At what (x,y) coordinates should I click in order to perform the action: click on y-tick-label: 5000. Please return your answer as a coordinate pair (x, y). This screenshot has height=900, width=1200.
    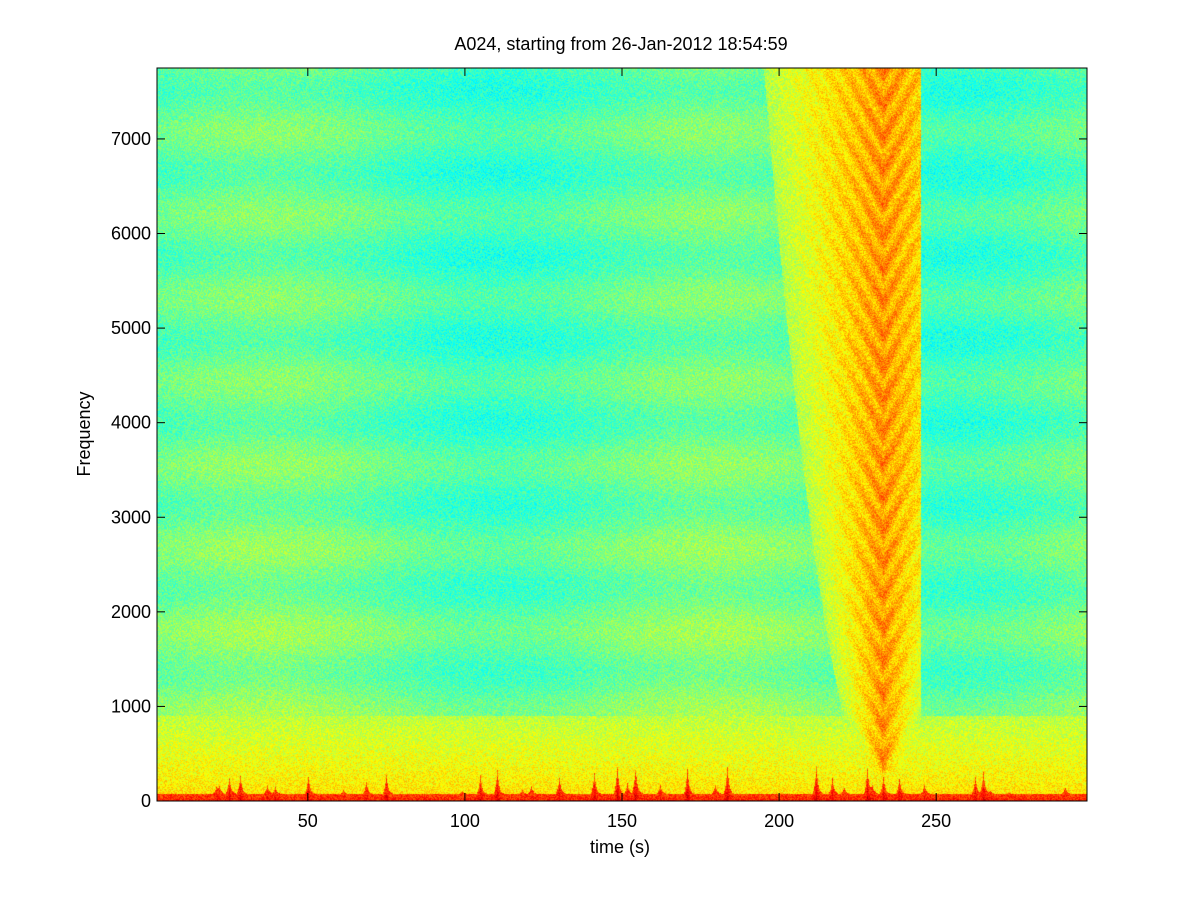
    Looking at the image, I should click on (131, 328).